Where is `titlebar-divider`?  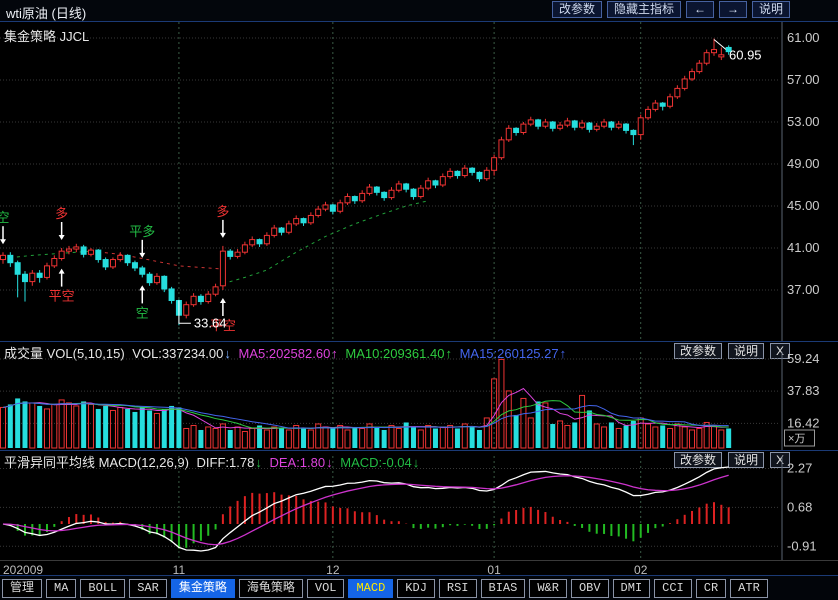 titlebar-divider is located at coordinates (419, 21).